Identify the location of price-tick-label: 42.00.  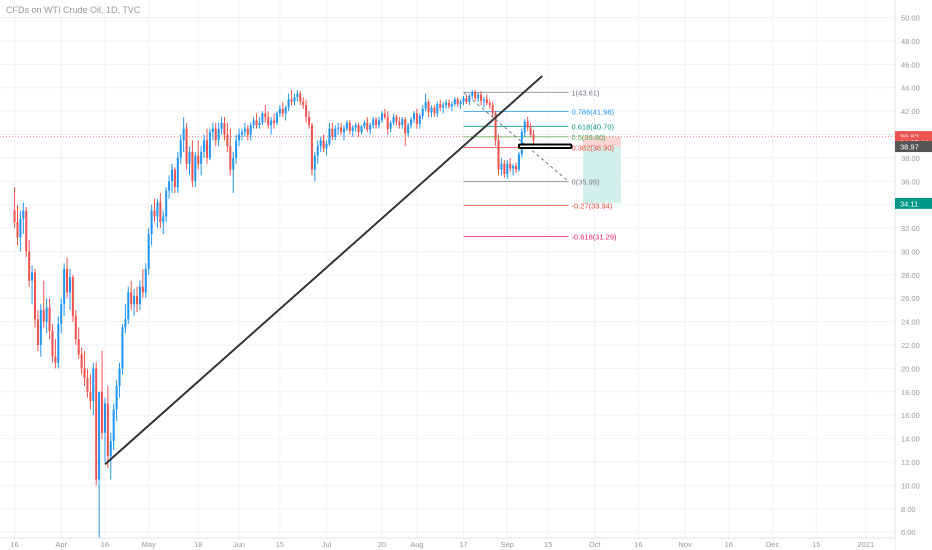
(910, 111).